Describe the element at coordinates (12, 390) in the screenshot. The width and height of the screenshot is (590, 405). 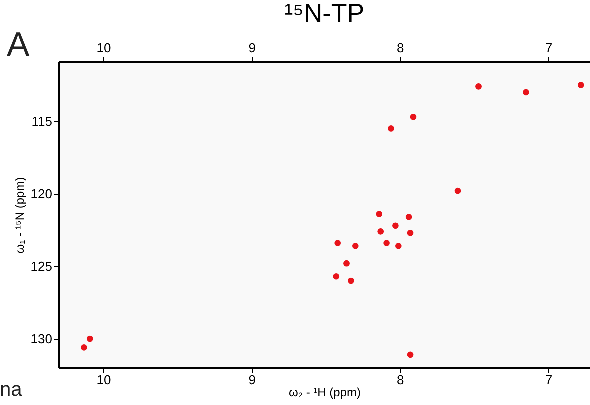
I see `text: na` at that location.